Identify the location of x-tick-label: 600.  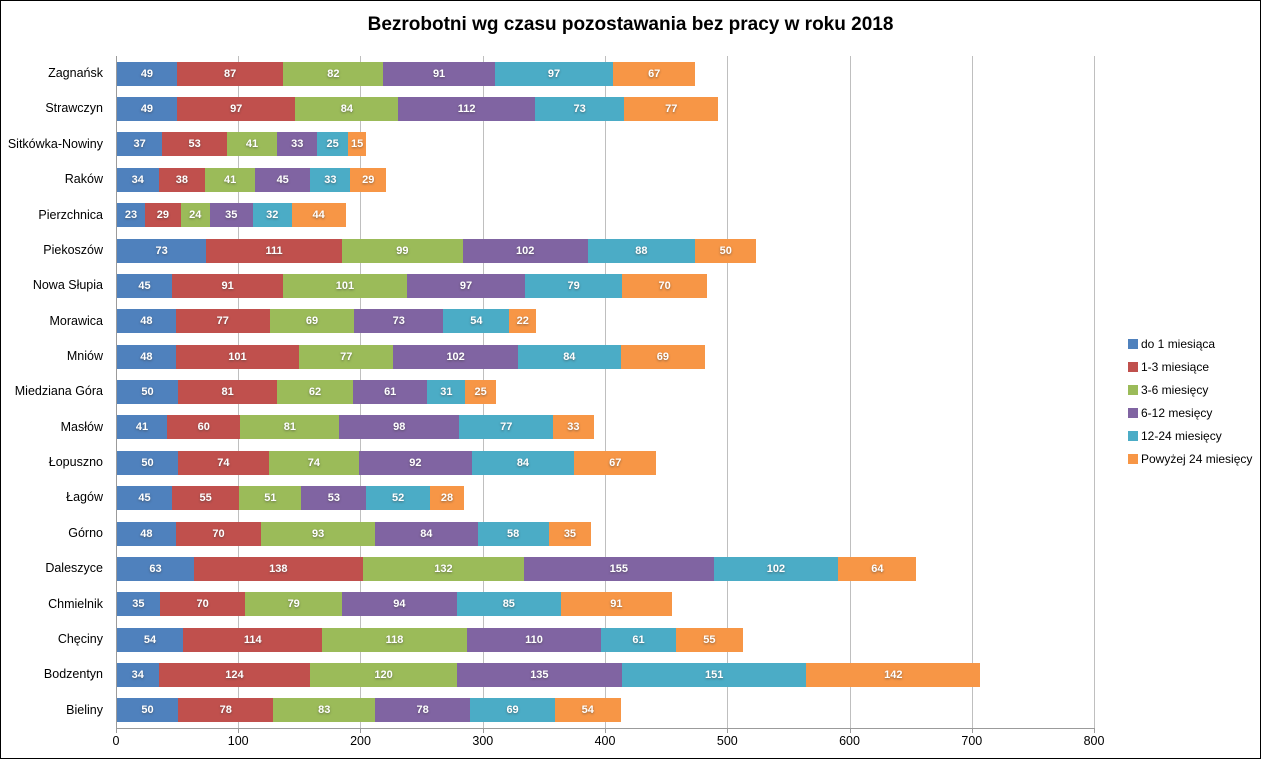
(849, 741).